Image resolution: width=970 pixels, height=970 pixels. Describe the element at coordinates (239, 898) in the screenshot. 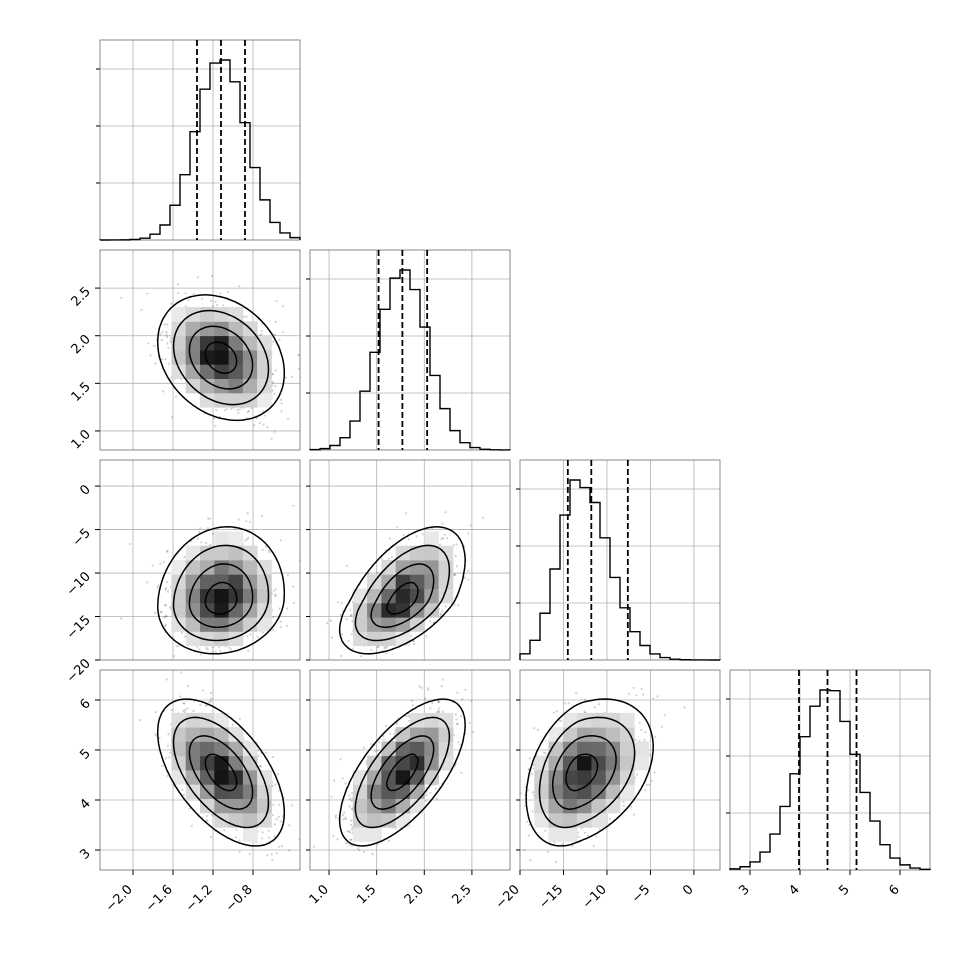

I see `xtick-label-0-3: −0.8` at that location.